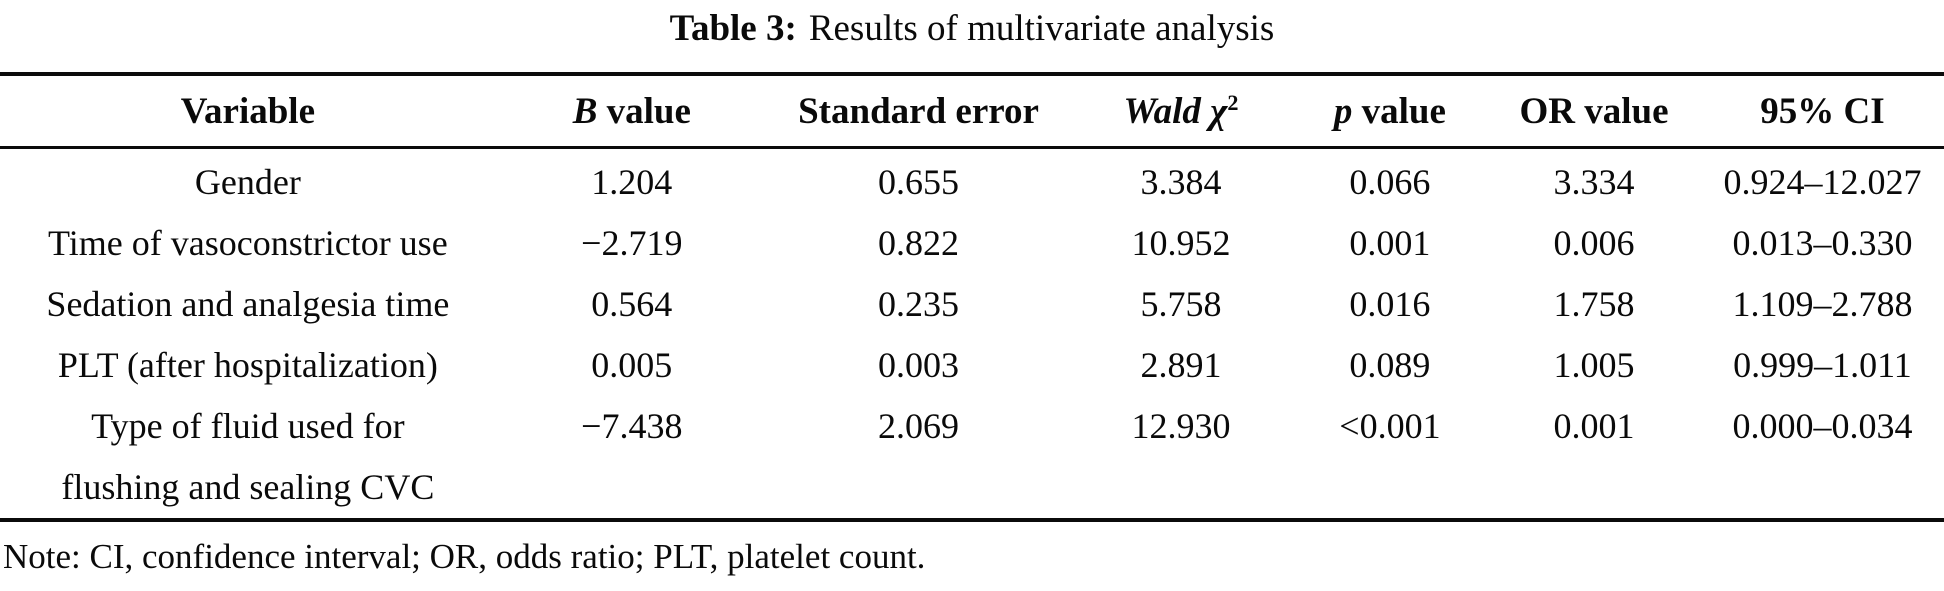  I want to click on cell-standard-error: 2.069, so click(919, 426).